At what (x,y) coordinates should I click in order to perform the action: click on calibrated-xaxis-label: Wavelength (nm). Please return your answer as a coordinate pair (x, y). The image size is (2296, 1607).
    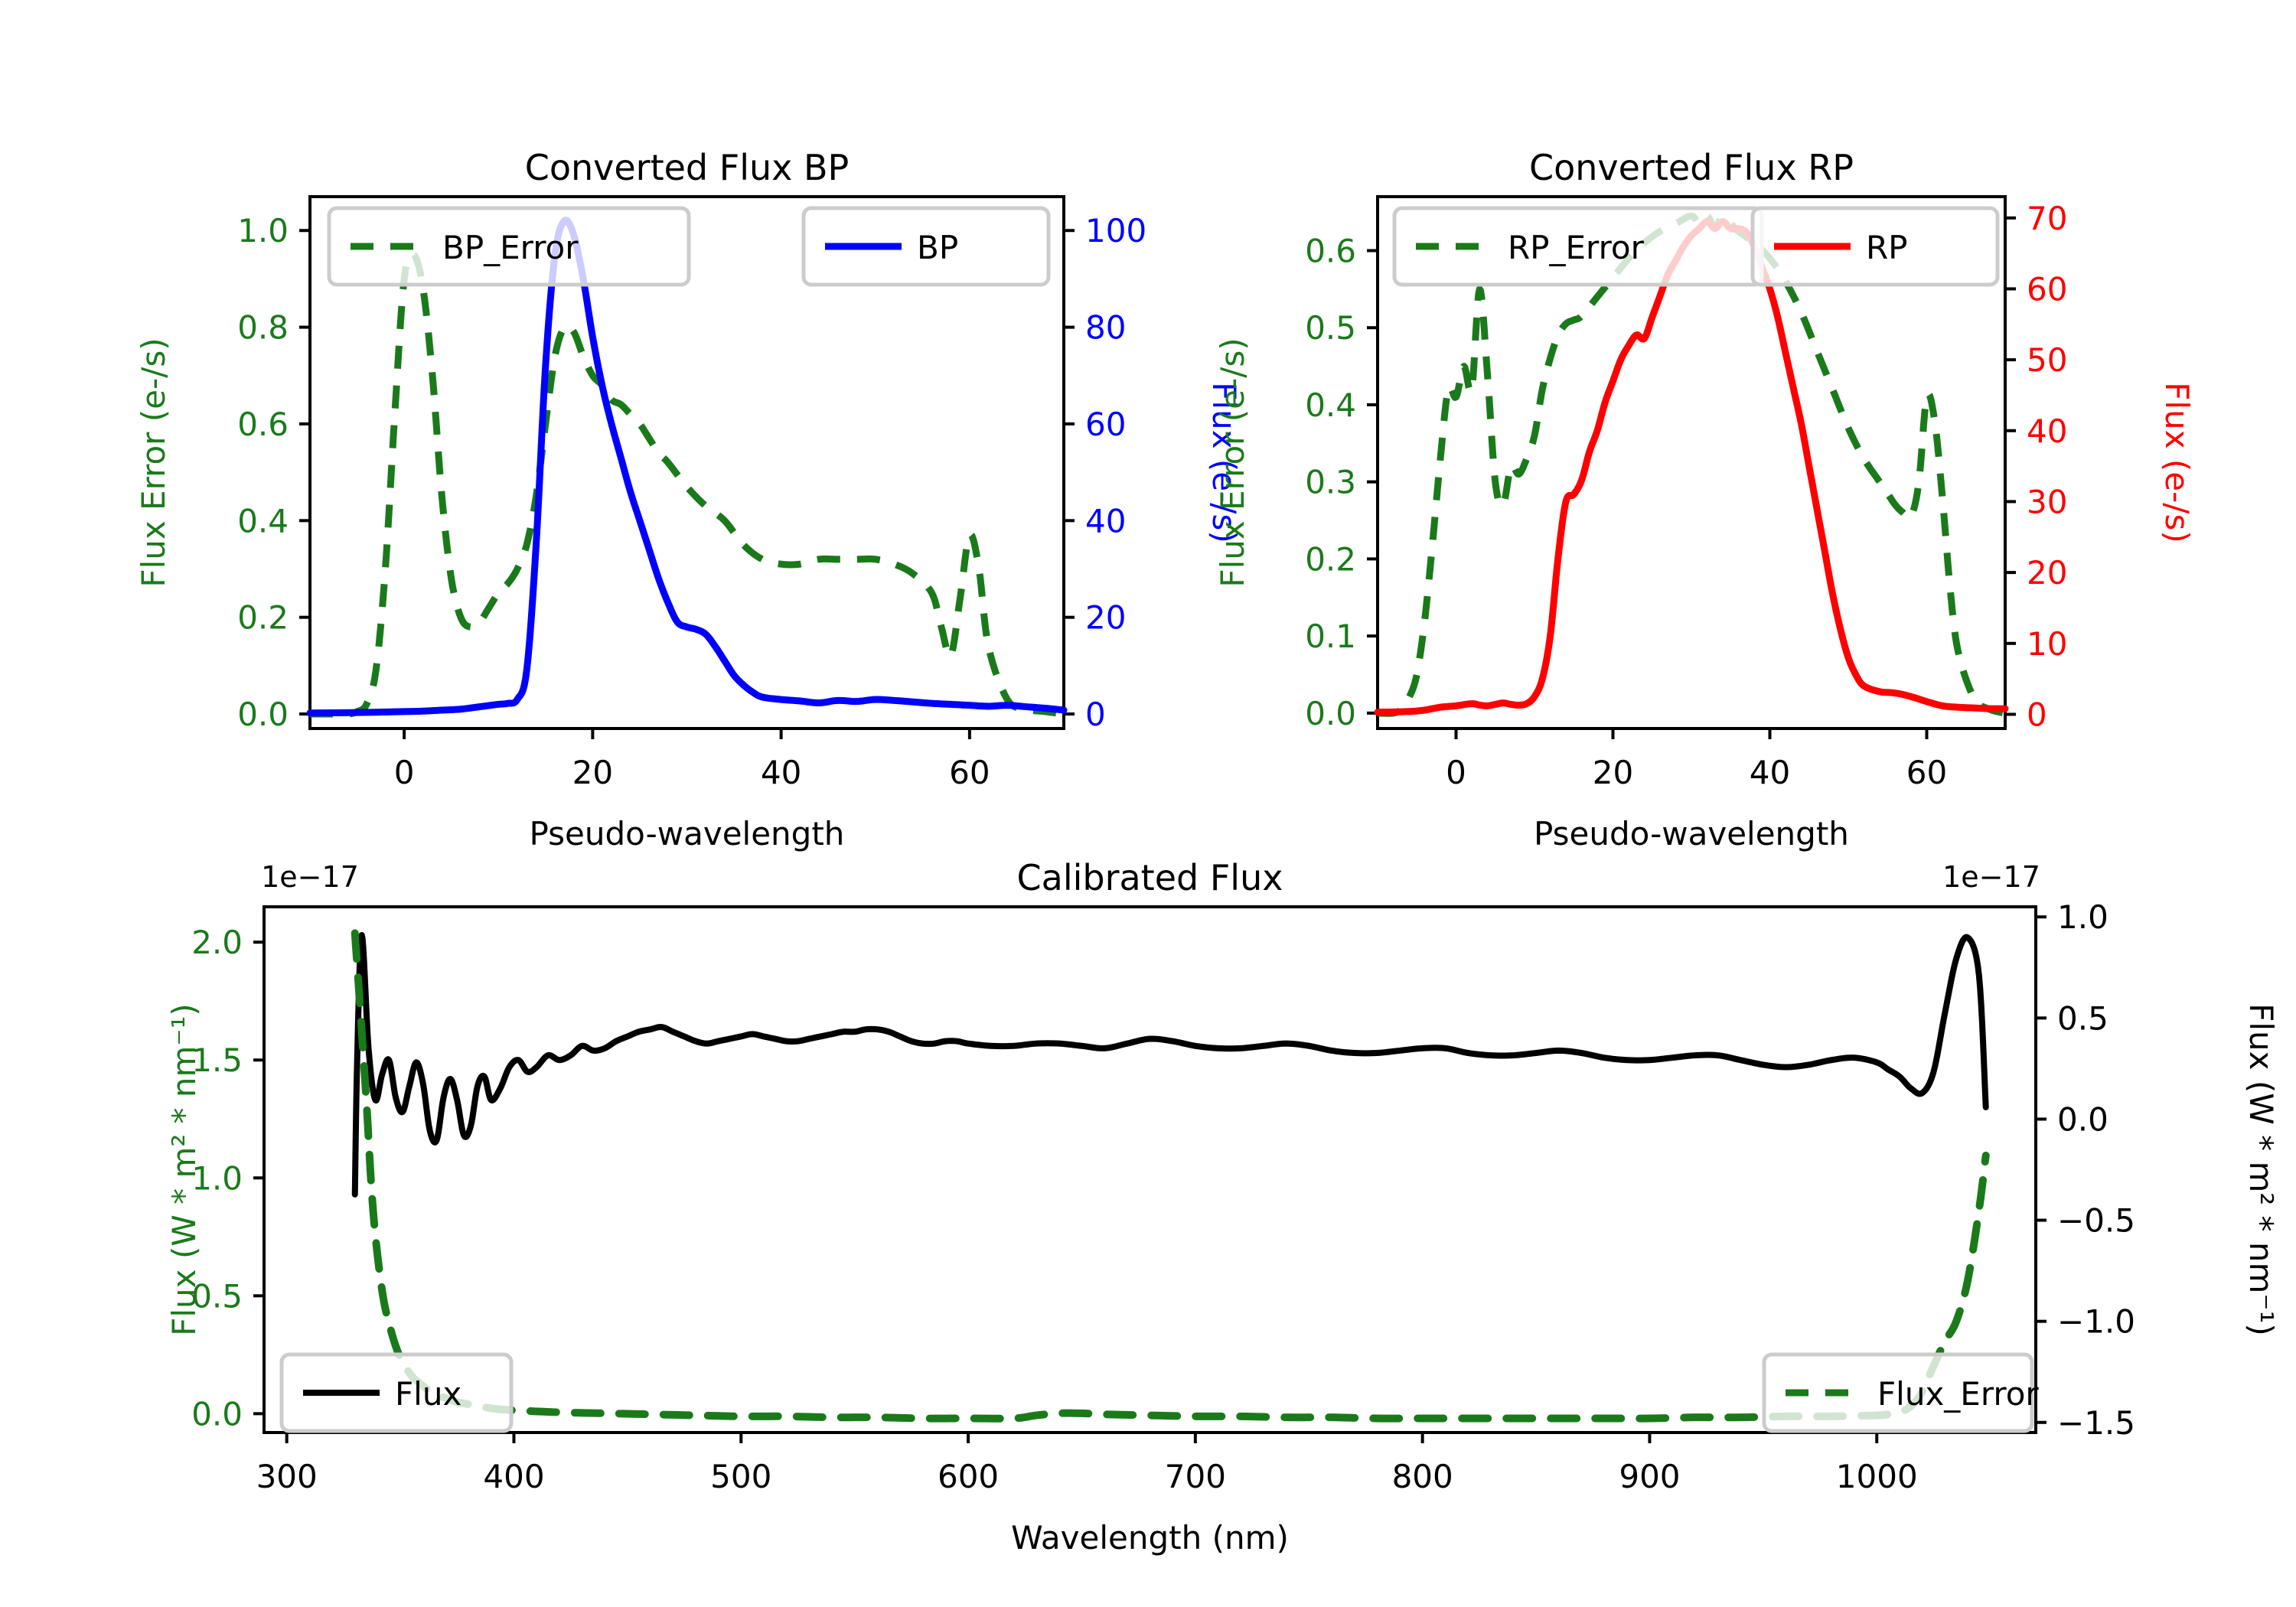
    Looking at the image, I should click on (1150, 1537).